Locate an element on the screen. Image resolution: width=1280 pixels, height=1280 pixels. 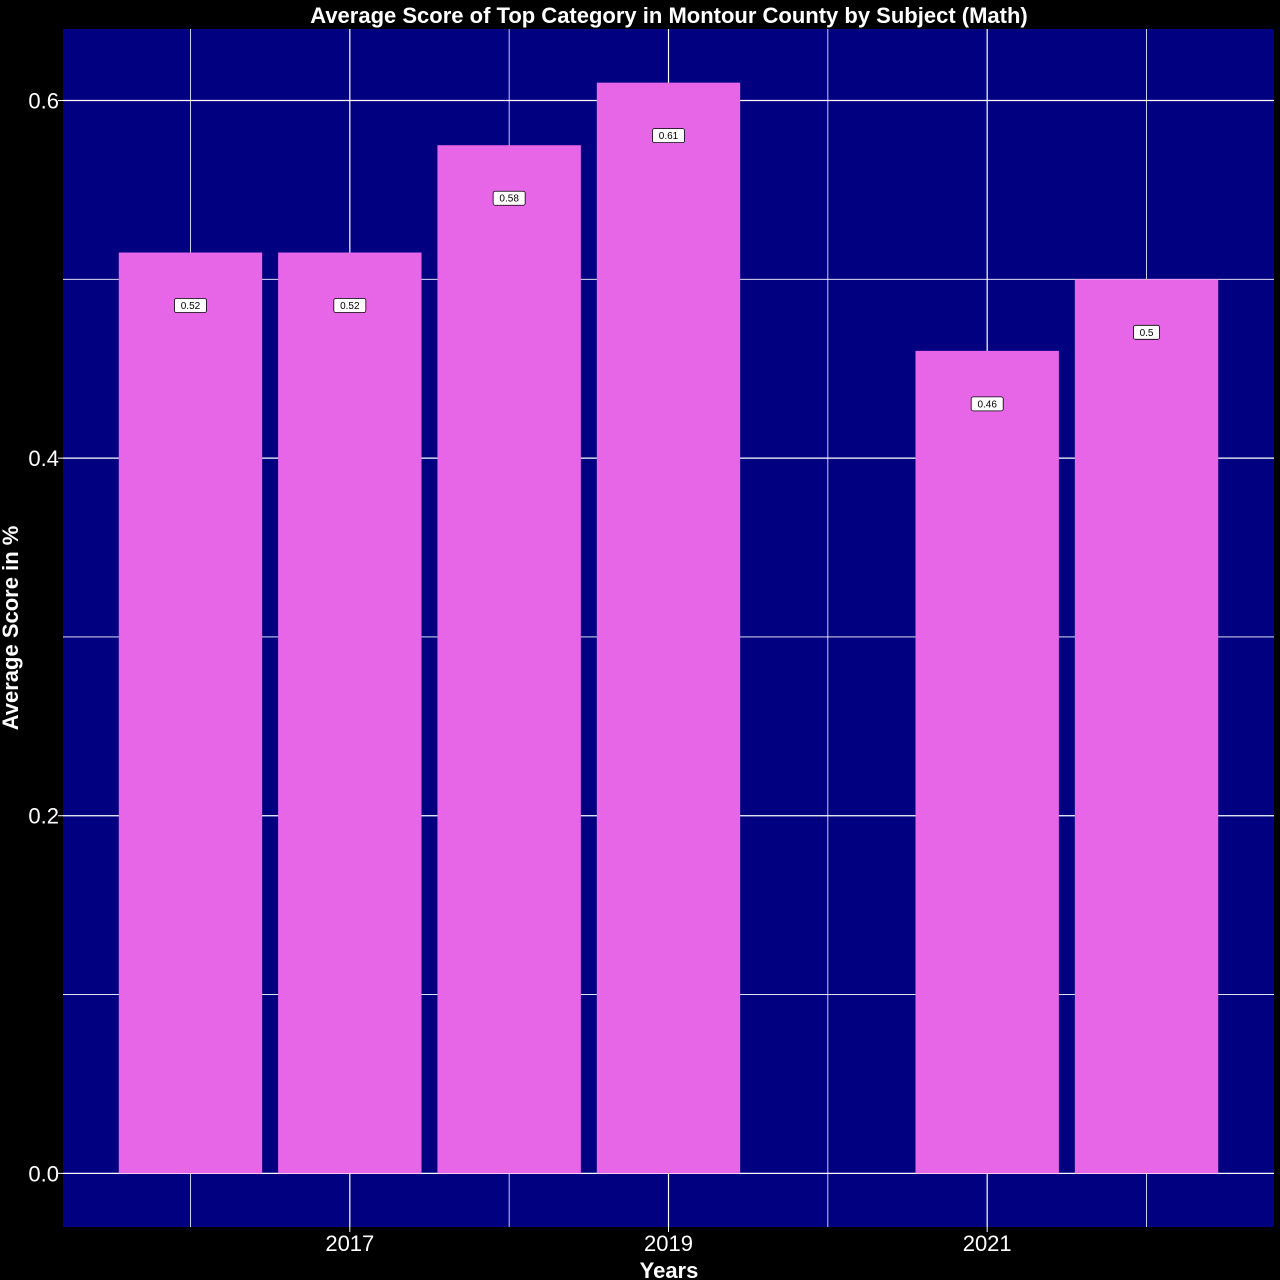
x-axis-title: Years is located at coordinates (669, 1269).